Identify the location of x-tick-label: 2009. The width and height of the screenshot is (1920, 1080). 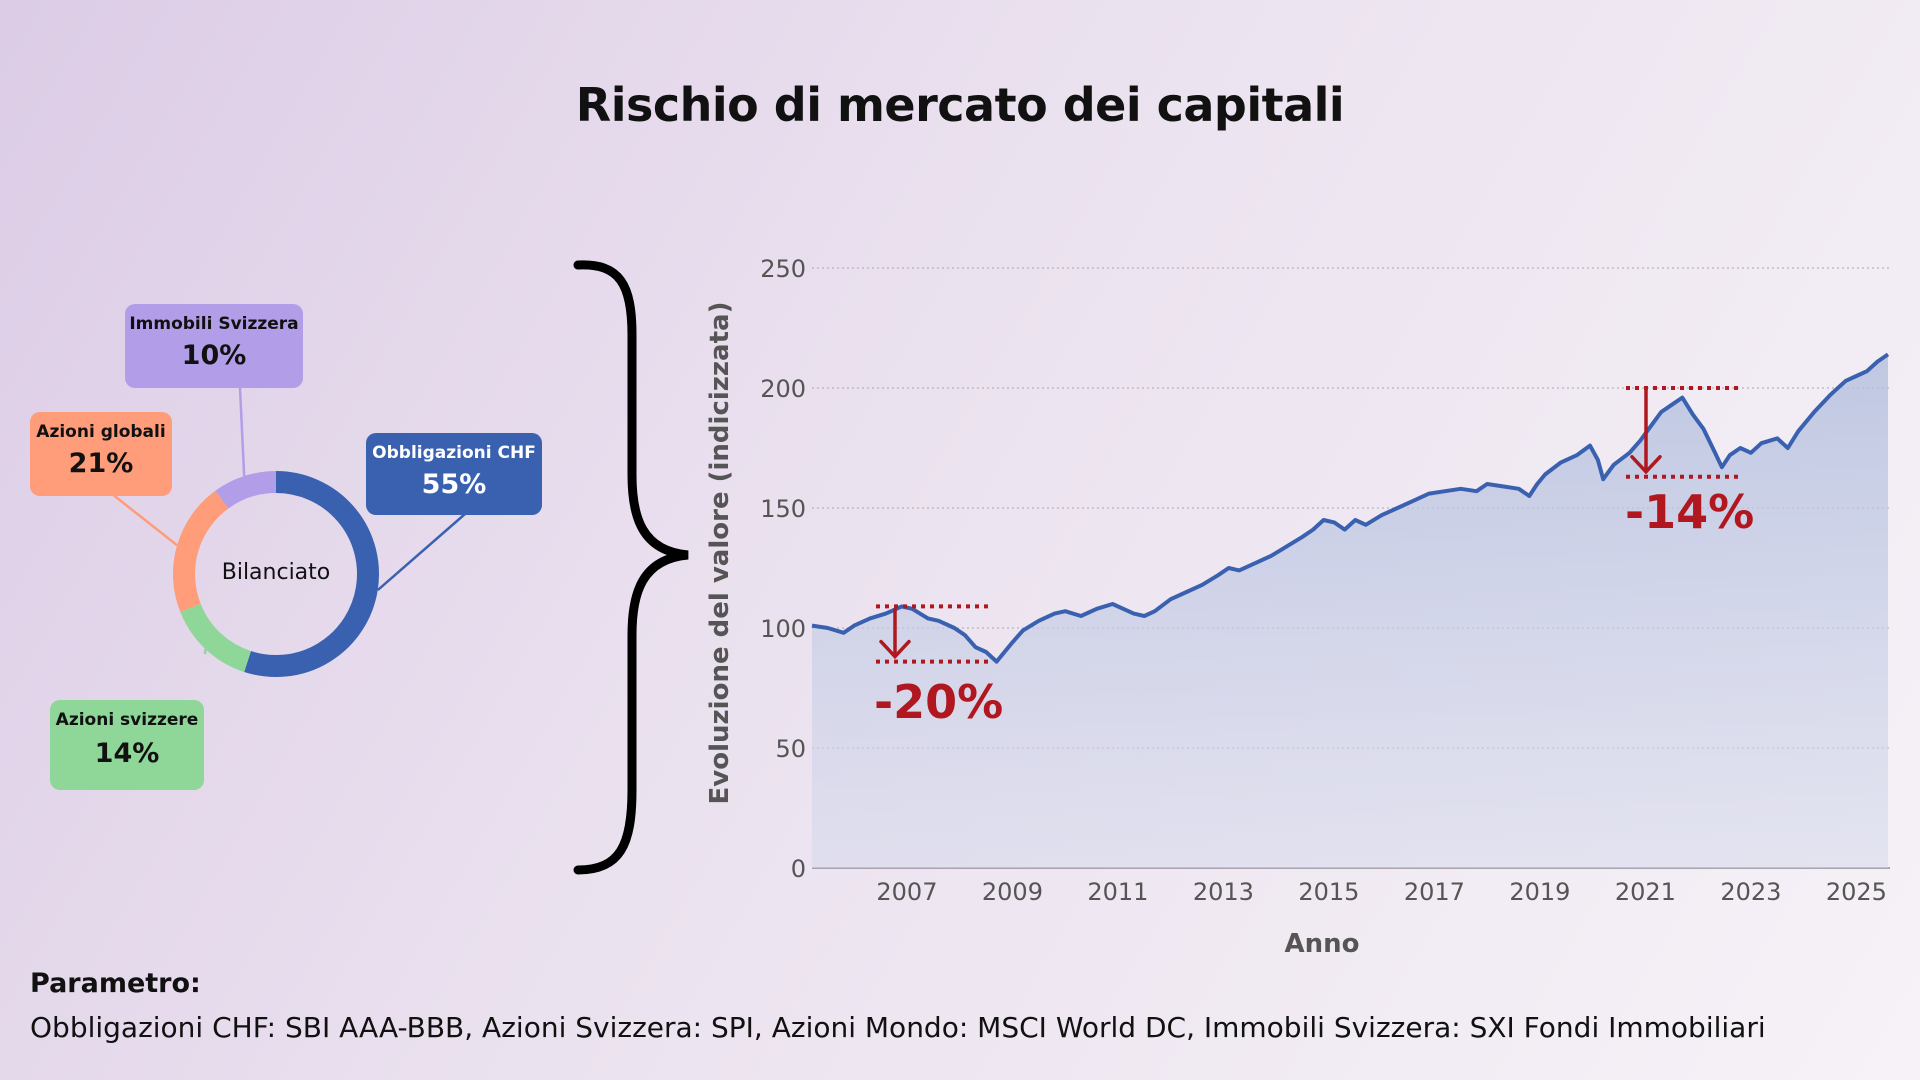
(1012, 892).